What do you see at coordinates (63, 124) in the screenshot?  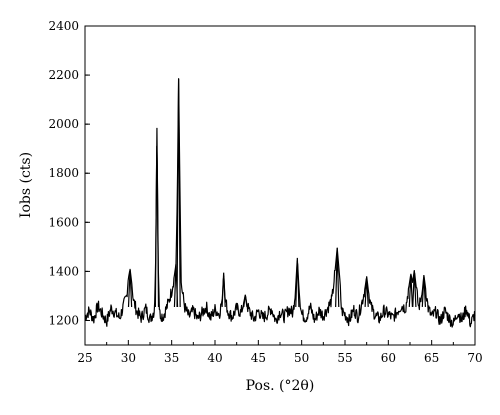 I see `y-tick-label: 2000` at bounding box center [63, 124].